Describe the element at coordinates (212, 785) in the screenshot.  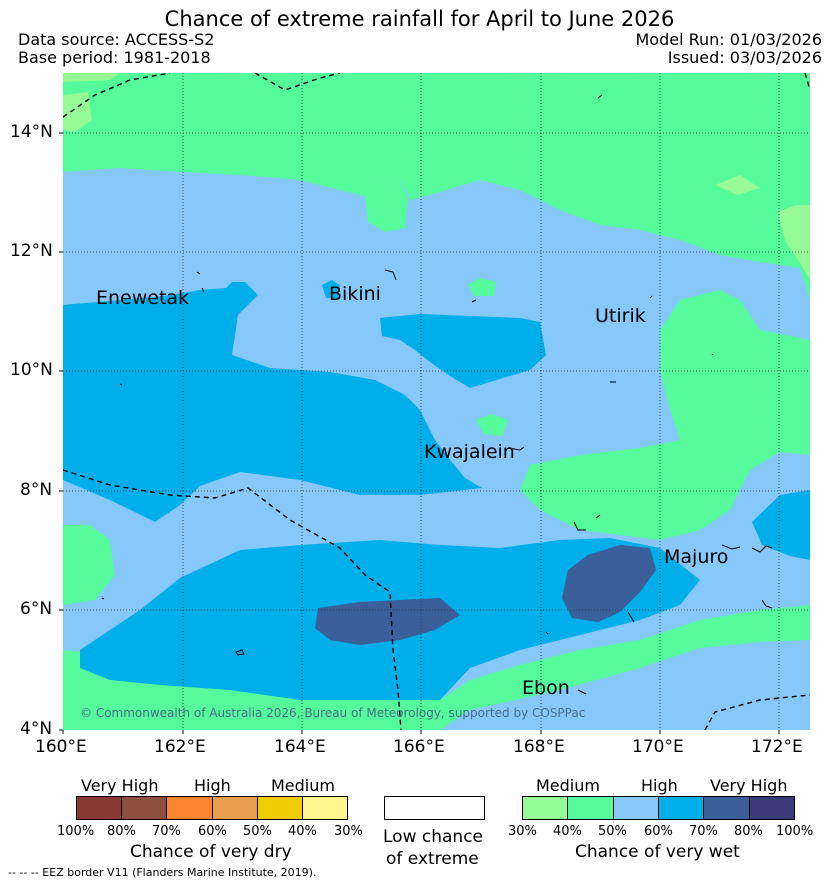
I see `legend-dry-category: High` at that location.